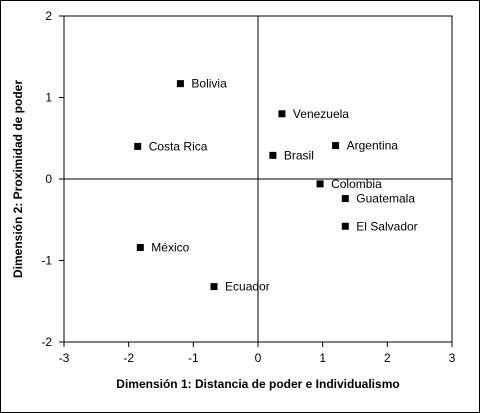 The height and width of the screenshot is (413, 480). I want to click on y-tick-label: -2, so click(46, 342).